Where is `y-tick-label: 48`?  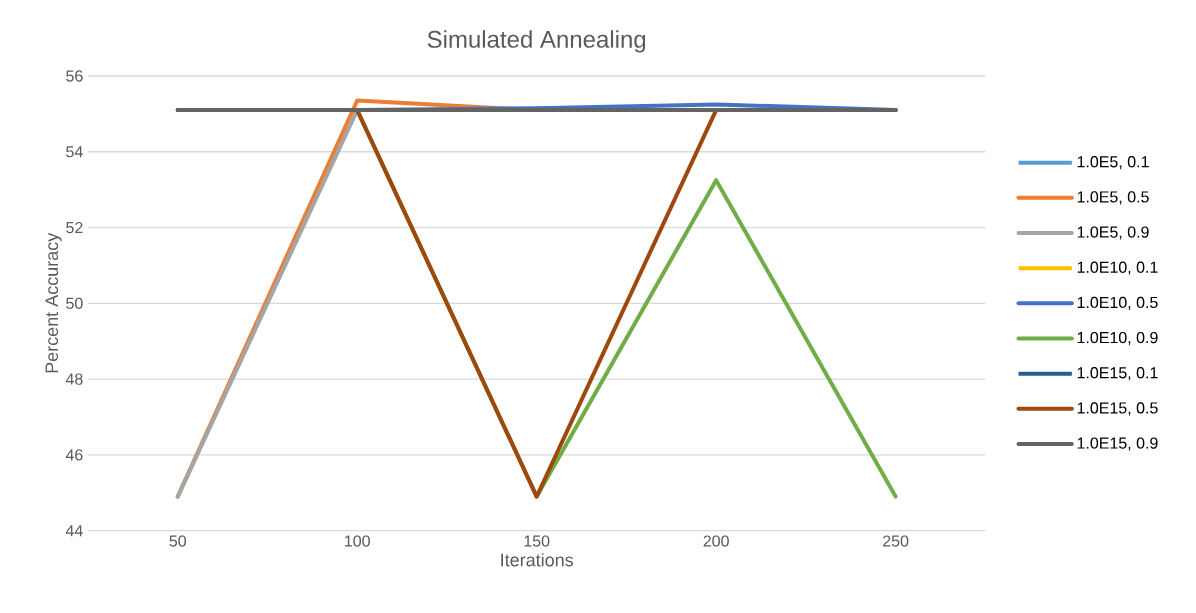
y-tick-label: 48 is located at coordinates (74, 379).